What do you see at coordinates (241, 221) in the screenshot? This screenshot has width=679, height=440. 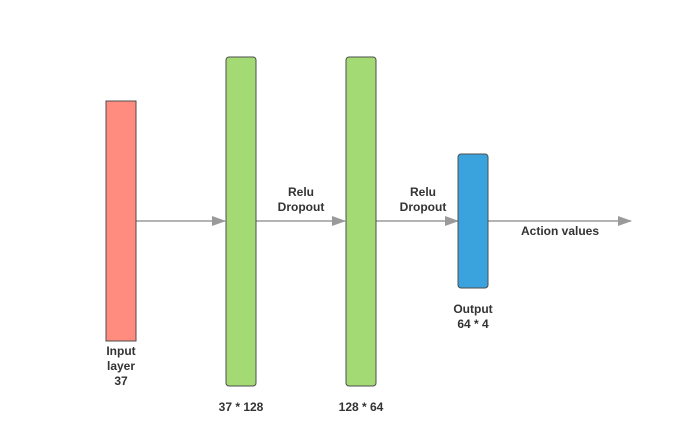 I see `hidden-layer-1-block` at bounding box center [241, 221].